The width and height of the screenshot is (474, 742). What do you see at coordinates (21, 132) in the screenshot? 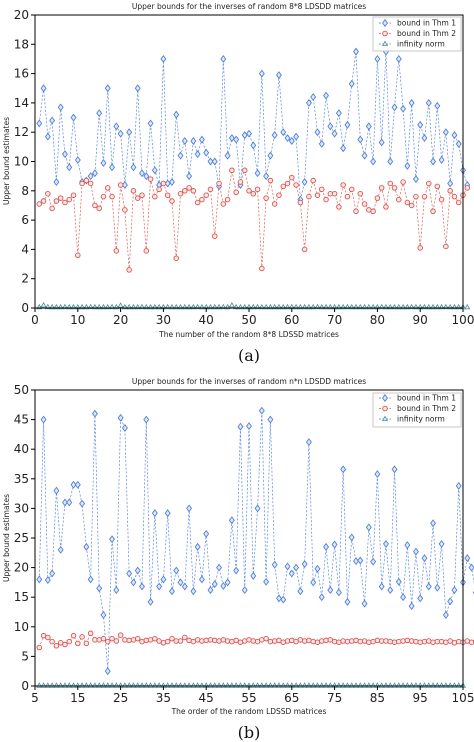
I see `chart-a-y-tick-label: 12` at bounding box center [21, 132].